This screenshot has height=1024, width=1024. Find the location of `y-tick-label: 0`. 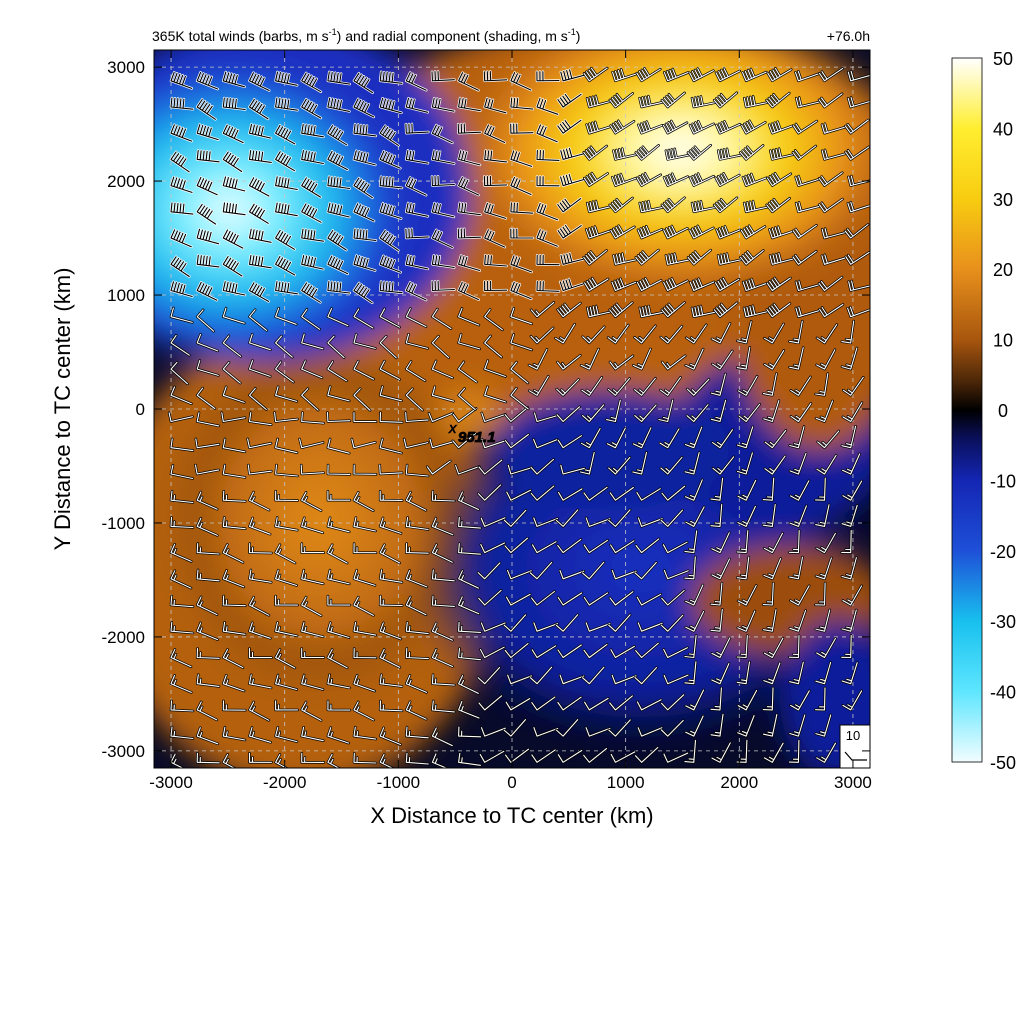

y-tick-label: 0 is located at coordinates (140, 409).